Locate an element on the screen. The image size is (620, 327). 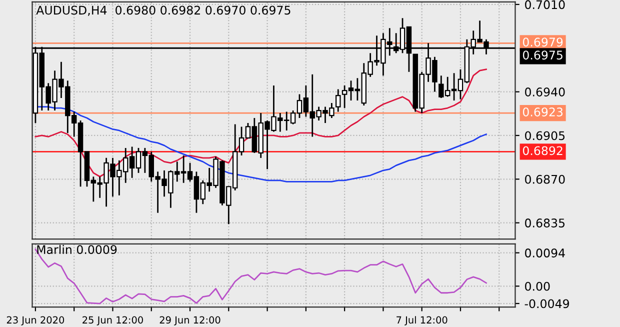
x-tick-label: 7 Jul 12:00 is located at coordinates (422, 321).